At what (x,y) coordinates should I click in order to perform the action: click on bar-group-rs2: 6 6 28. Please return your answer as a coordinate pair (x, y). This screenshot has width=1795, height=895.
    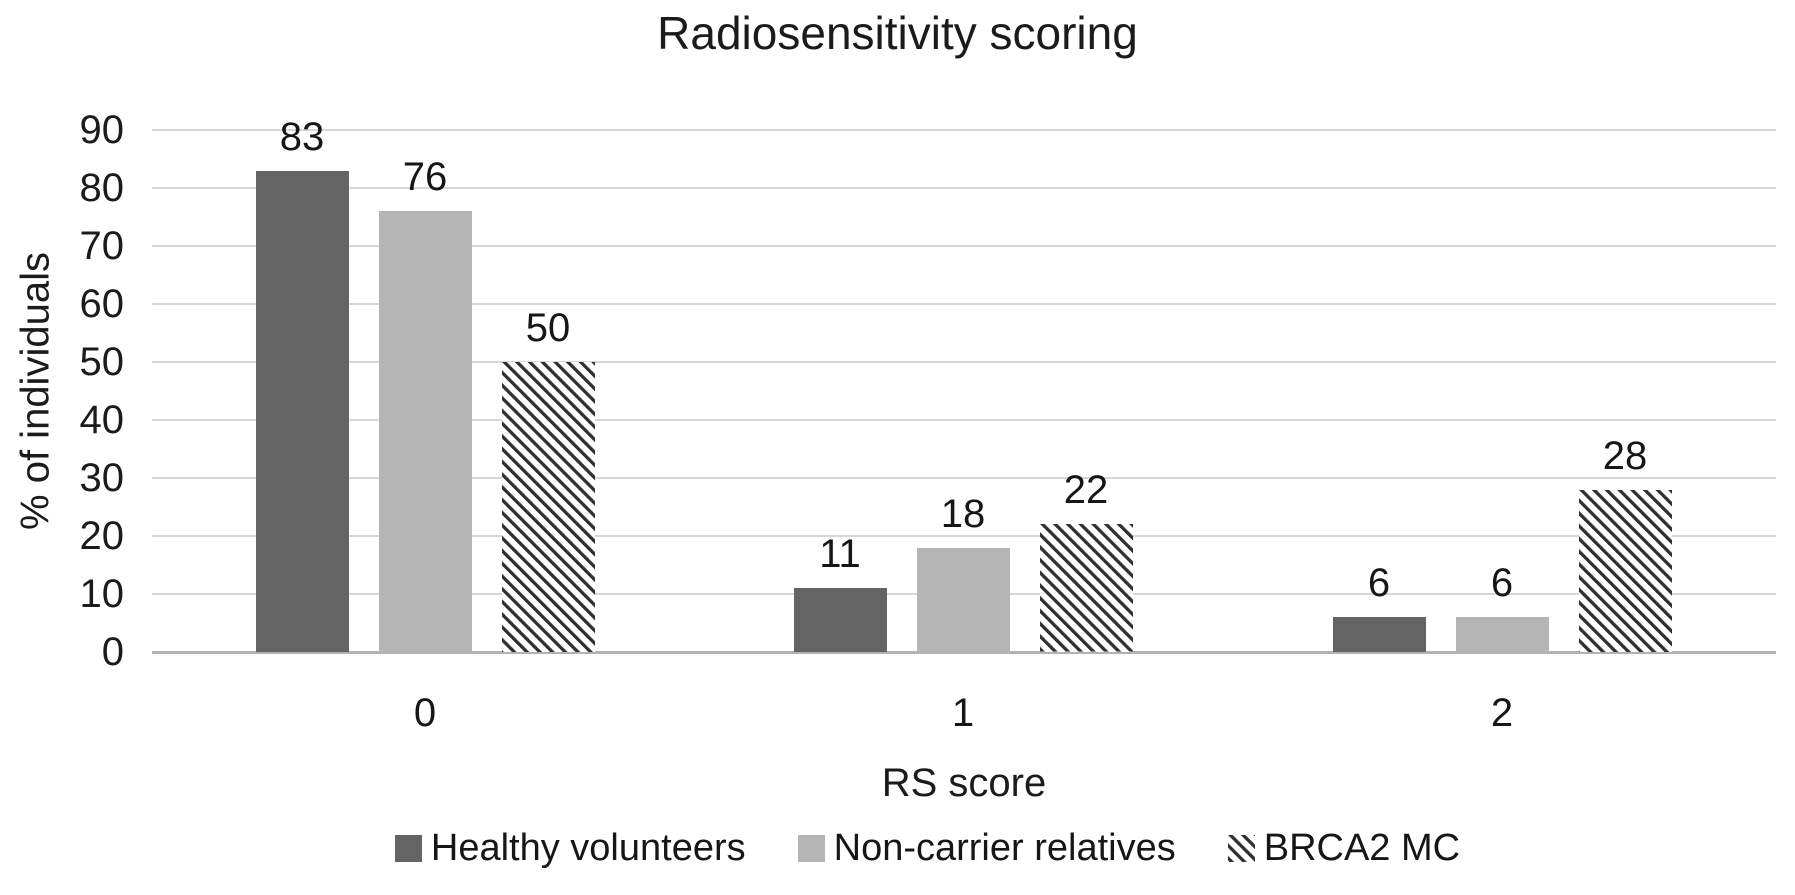
    Looking at the image, I should click on (1502, 391).